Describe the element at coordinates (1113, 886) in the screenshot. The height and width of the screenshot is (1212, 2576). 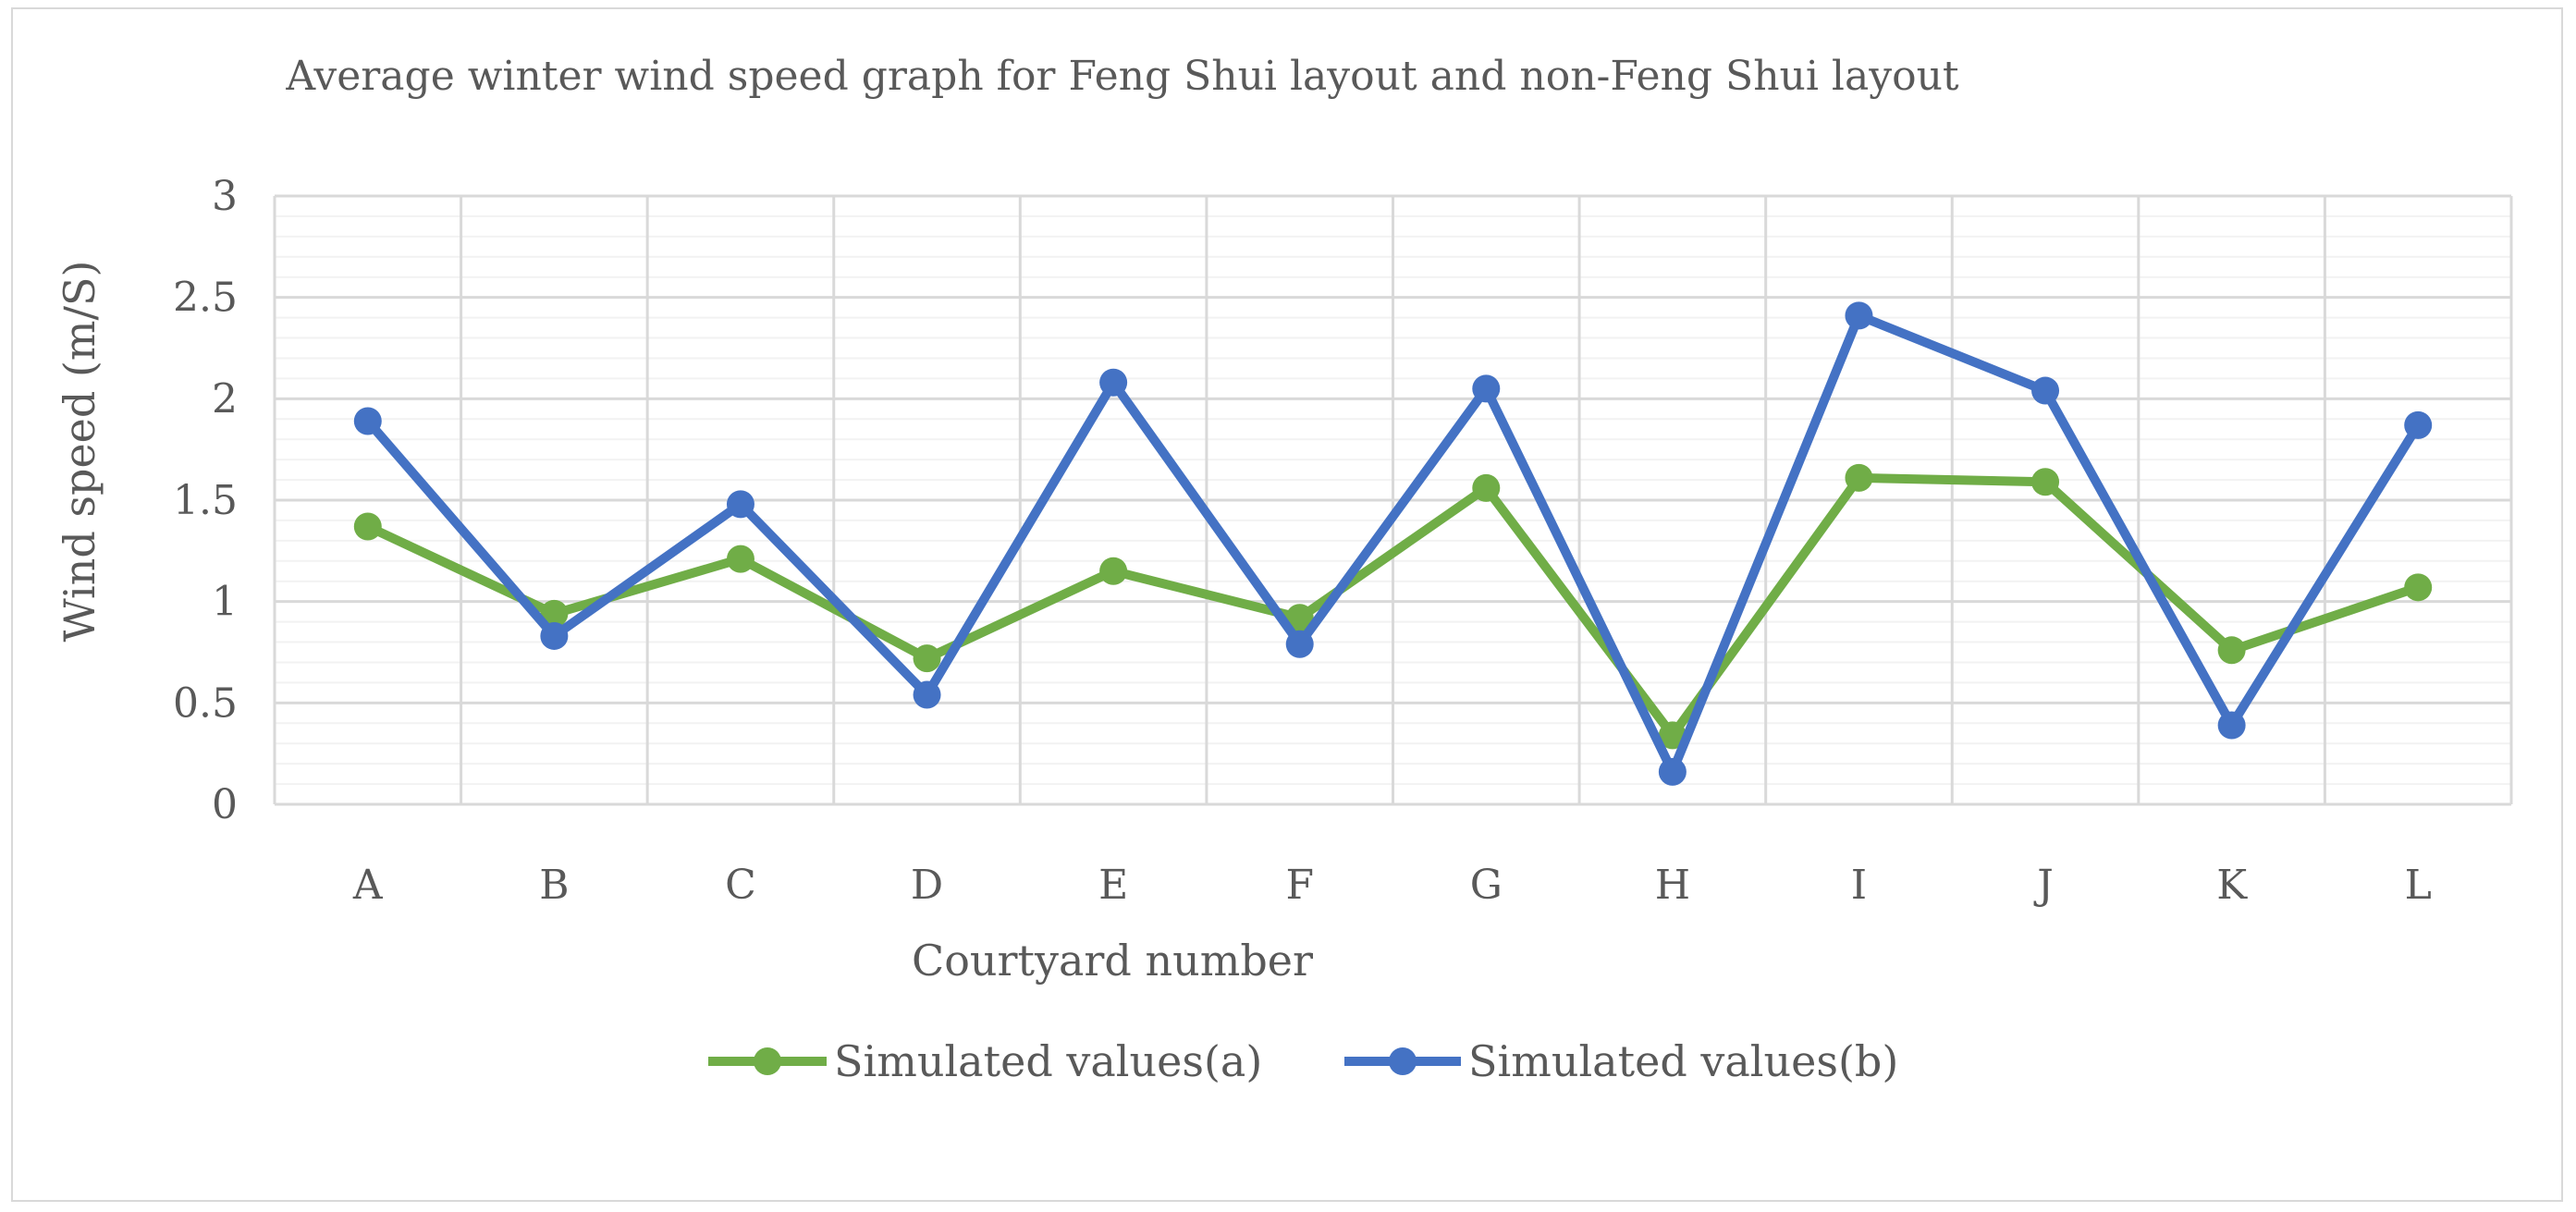
I see `x-tick-label: E` at that location.